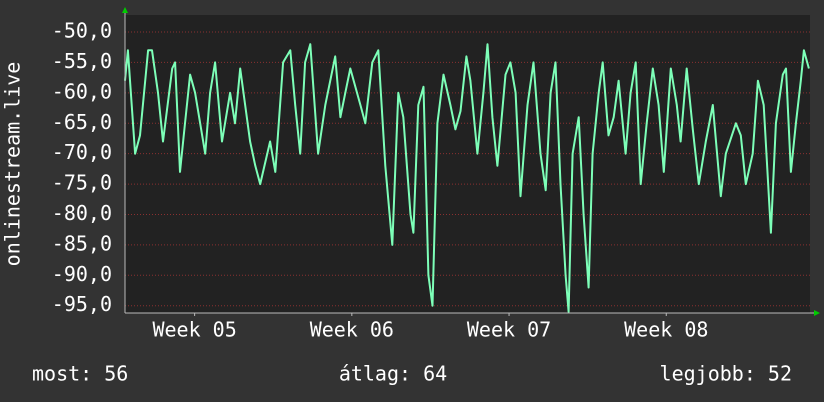 The height and width of the screenshot is (402, 824). I want to click on y-tick-label: -85,0, so click(82, 243).